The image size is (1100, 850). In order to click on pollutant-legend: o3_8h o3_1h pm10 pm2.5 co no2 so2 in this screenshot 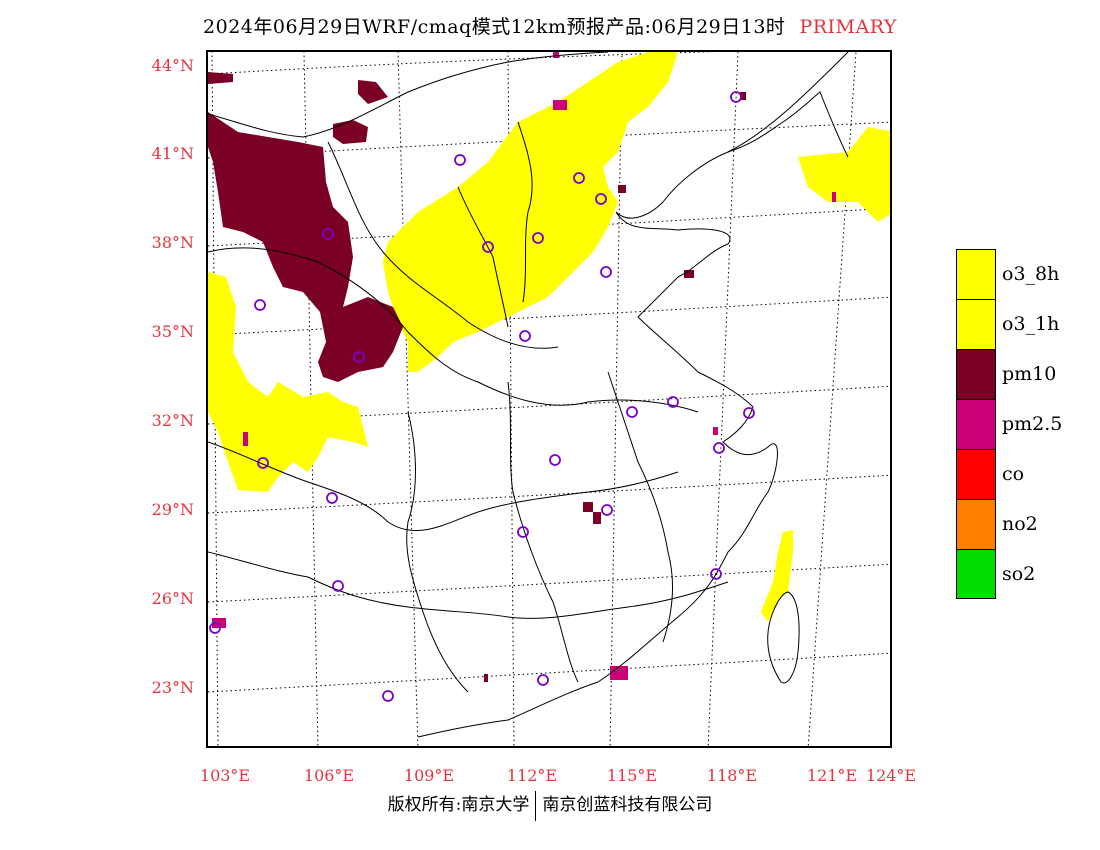, I will do `click(1026, 424)`.